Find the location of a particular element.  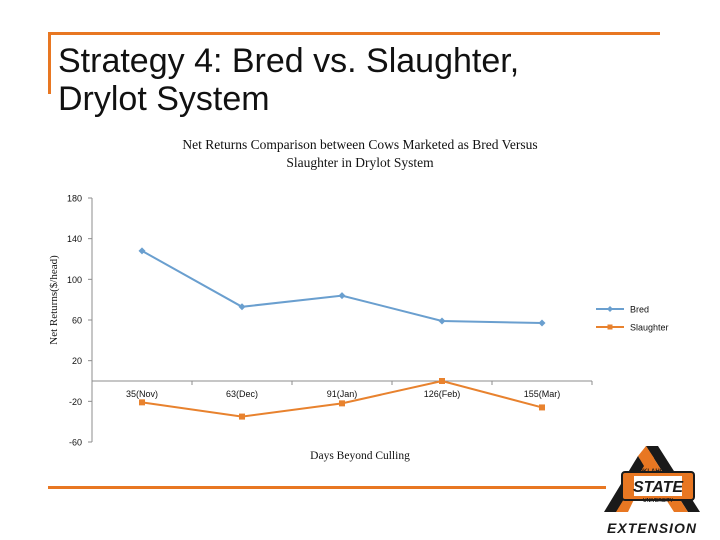

x-tick-label: 63(Dec) is located at coordinates (242, 394).